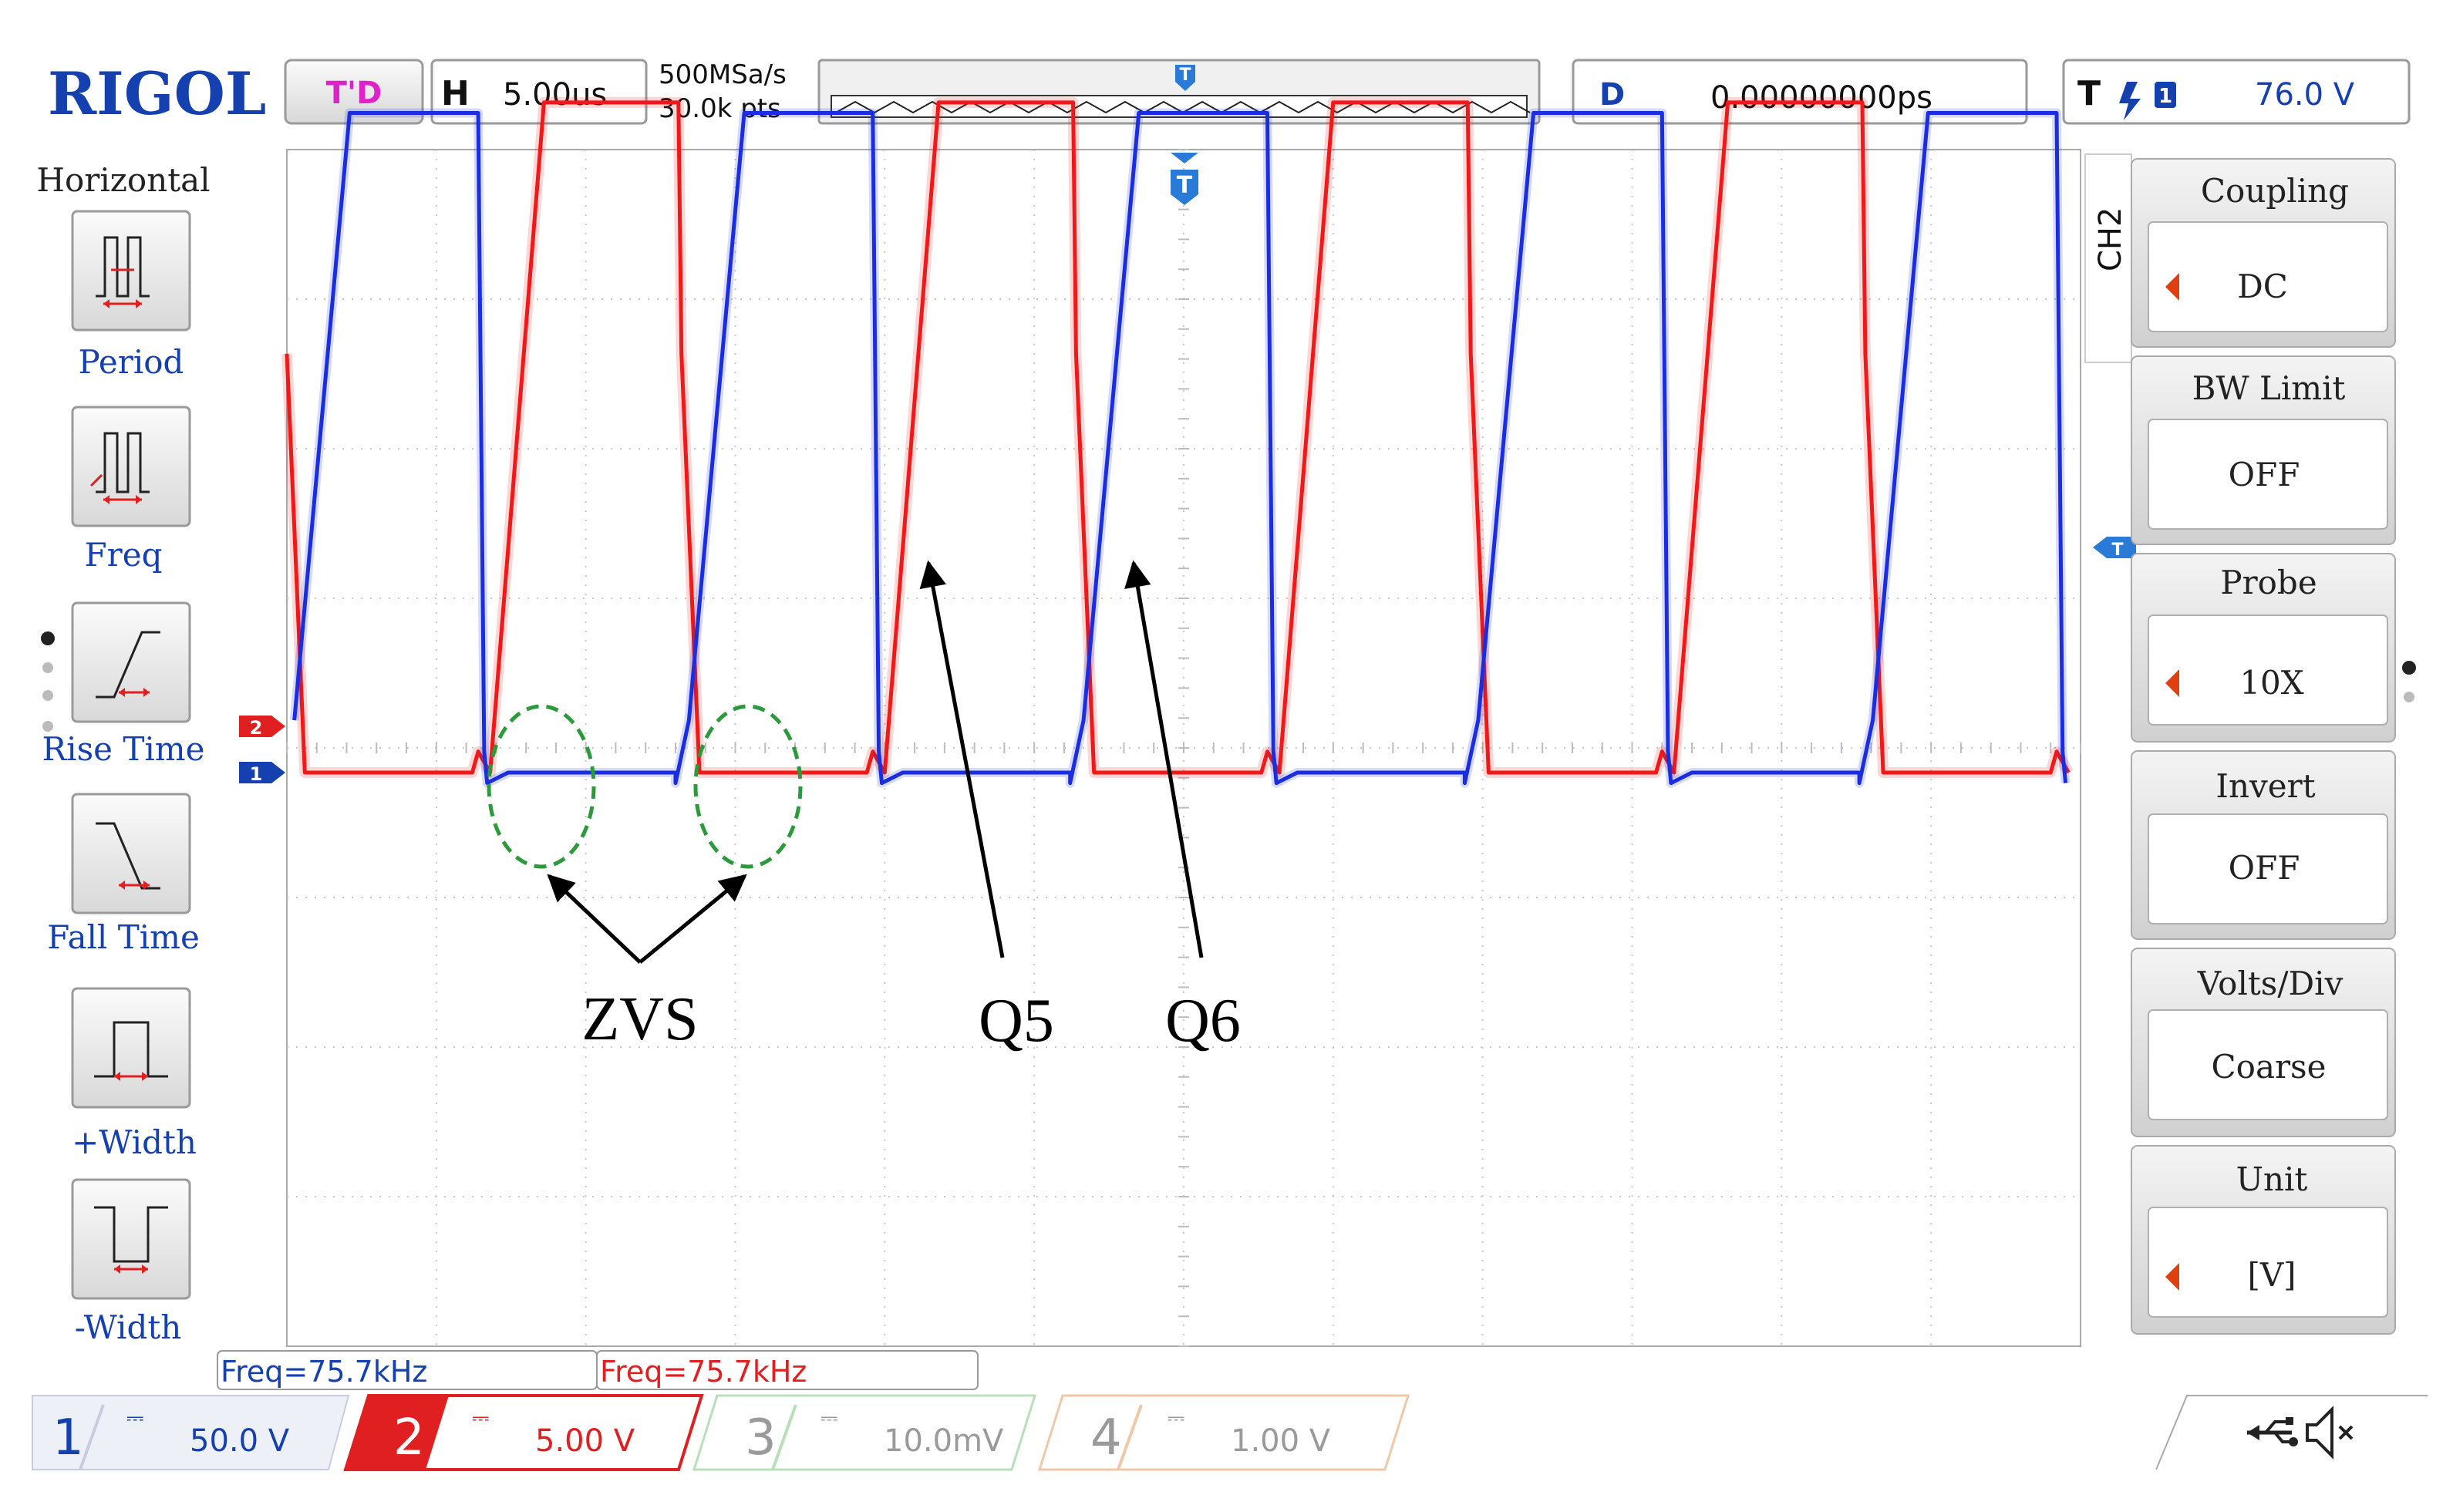 The image size is (2453, 1512). What do you see at coordinates (123, 180) in the screenshot?
I see `left-menu-title: Horizontal` at bounding box center [123, 180].